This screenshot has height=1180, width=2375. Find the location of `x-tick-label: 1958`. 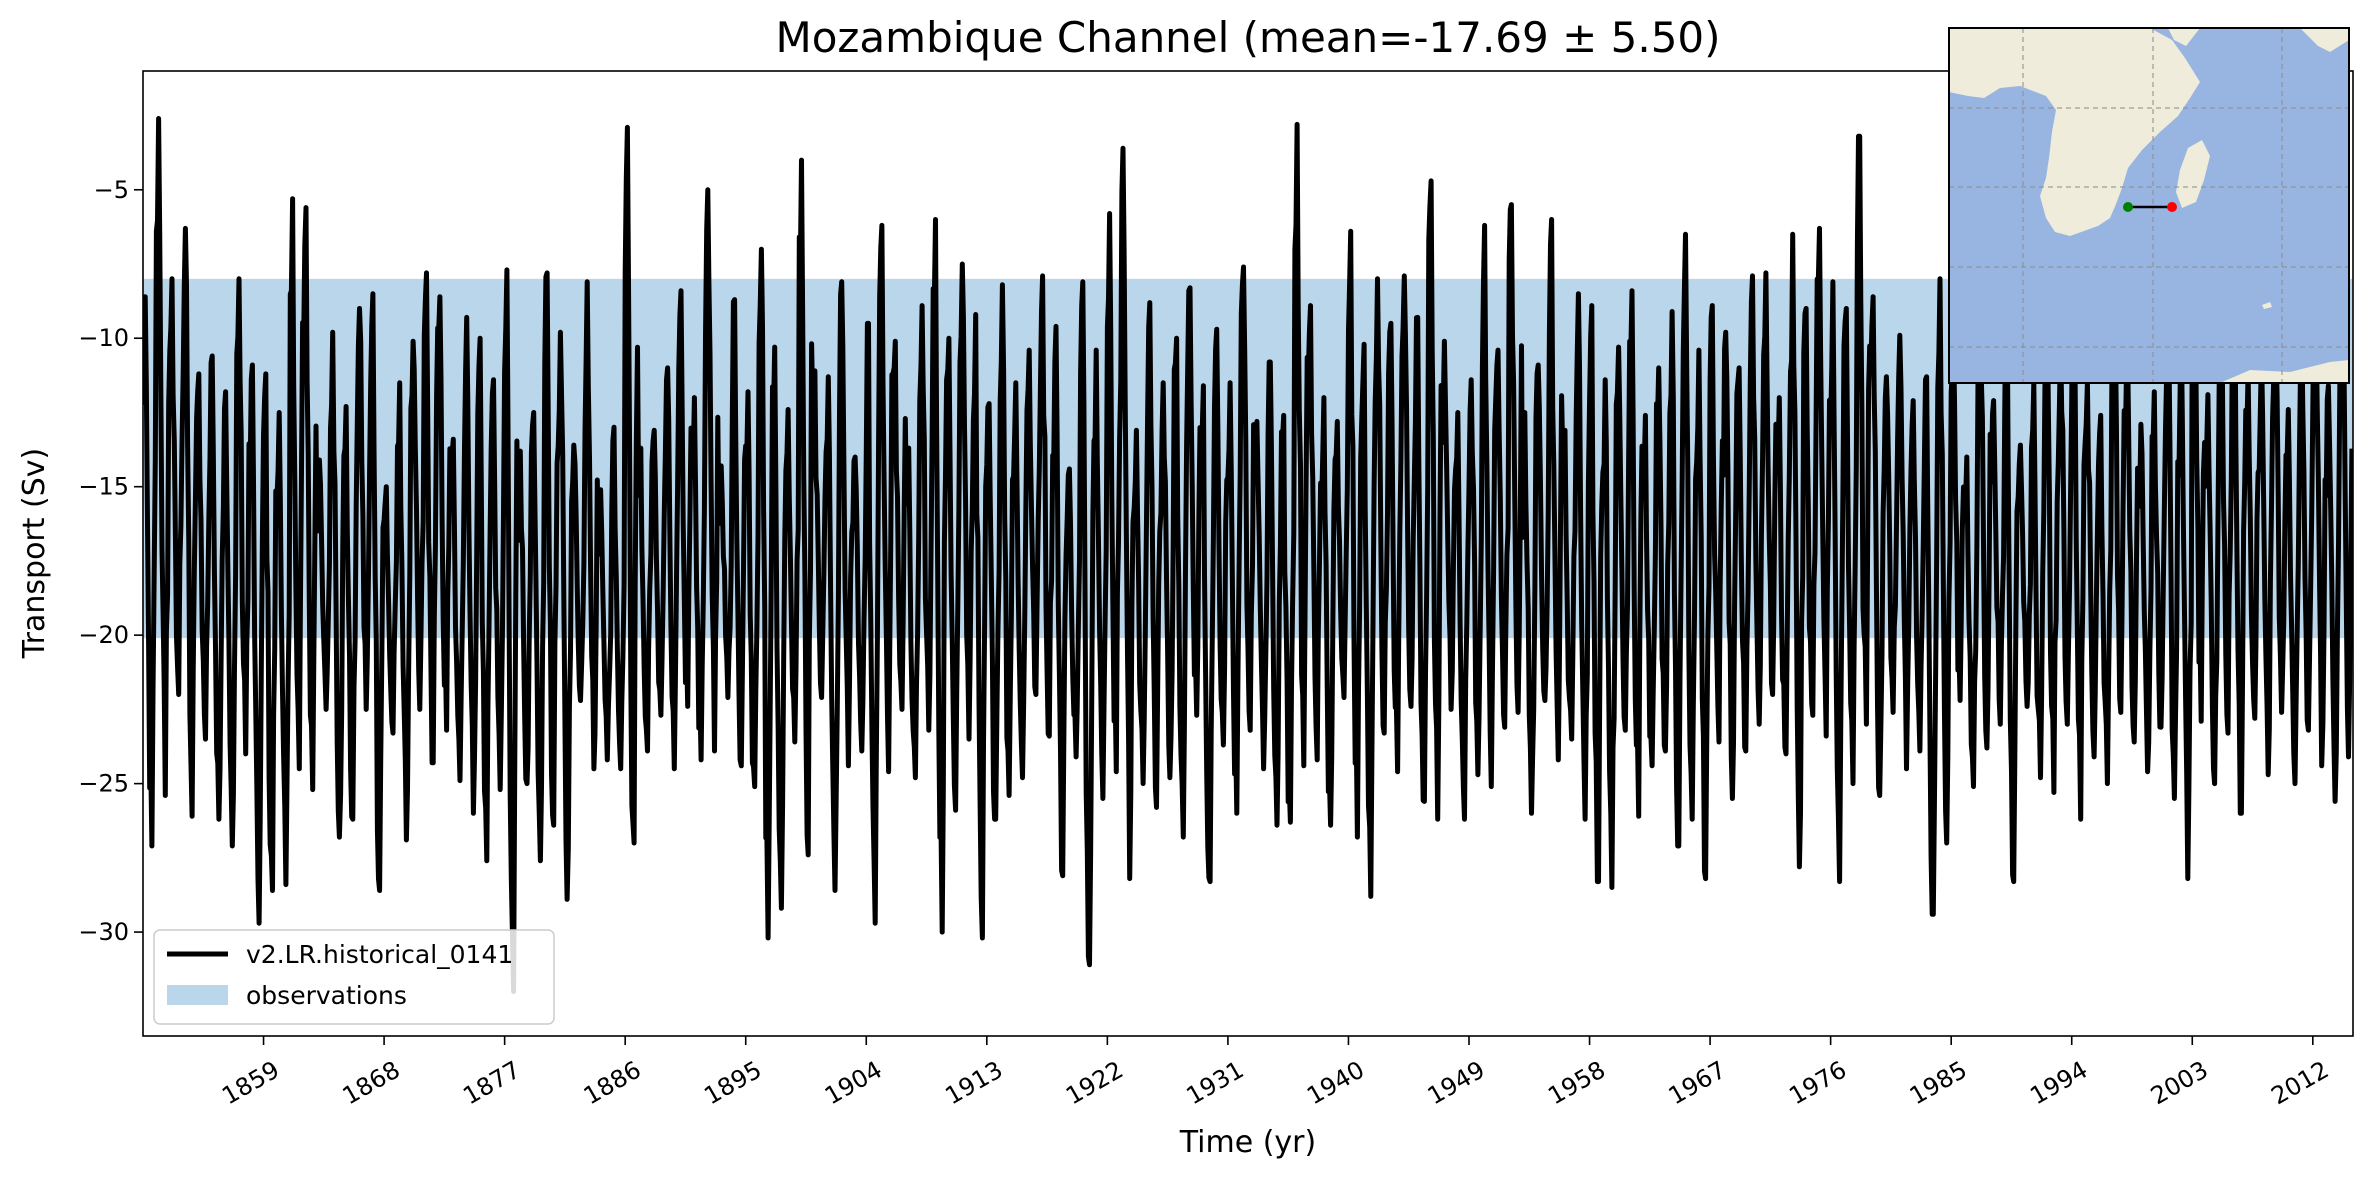

x-tick-label: 1958 is located at coordinates (1576, 1083).